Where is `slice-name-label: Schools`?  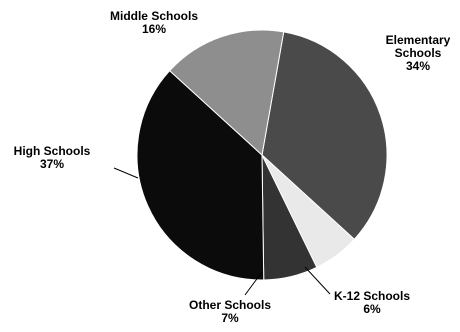
slice-name-label: Schools is located at coordinates (418, 53).